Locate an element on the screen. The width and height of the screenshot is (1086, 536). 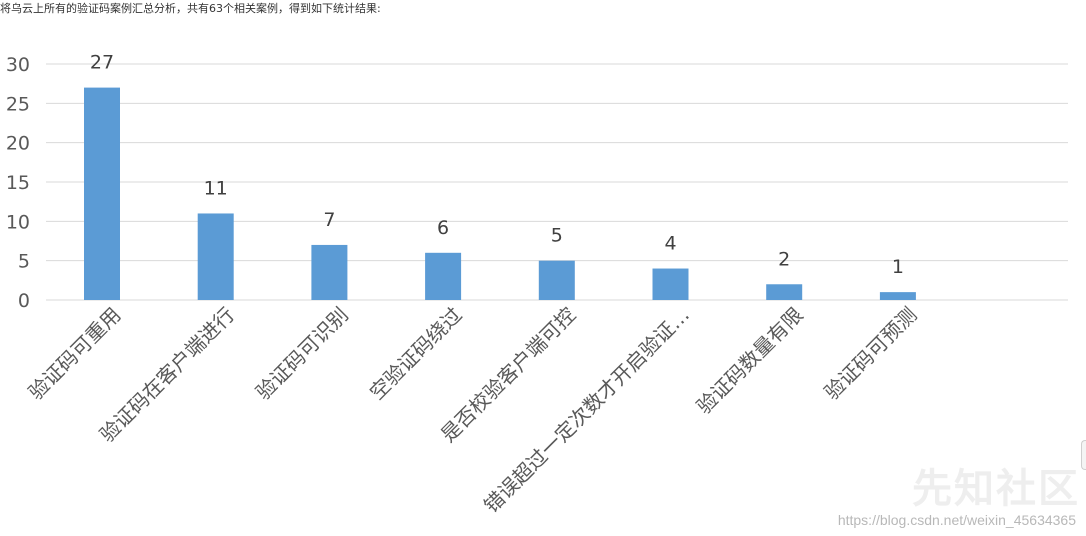
side-scroll-tab is located at coordinates (1083, 455).